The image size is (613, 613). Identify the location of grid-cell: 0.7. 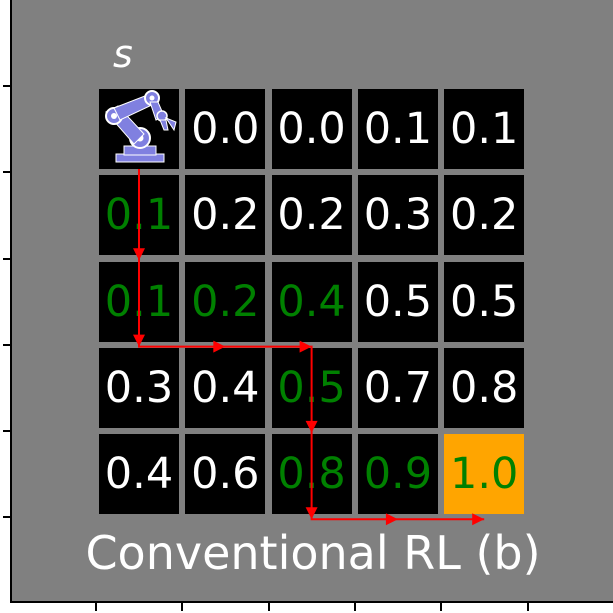
(397, 387).